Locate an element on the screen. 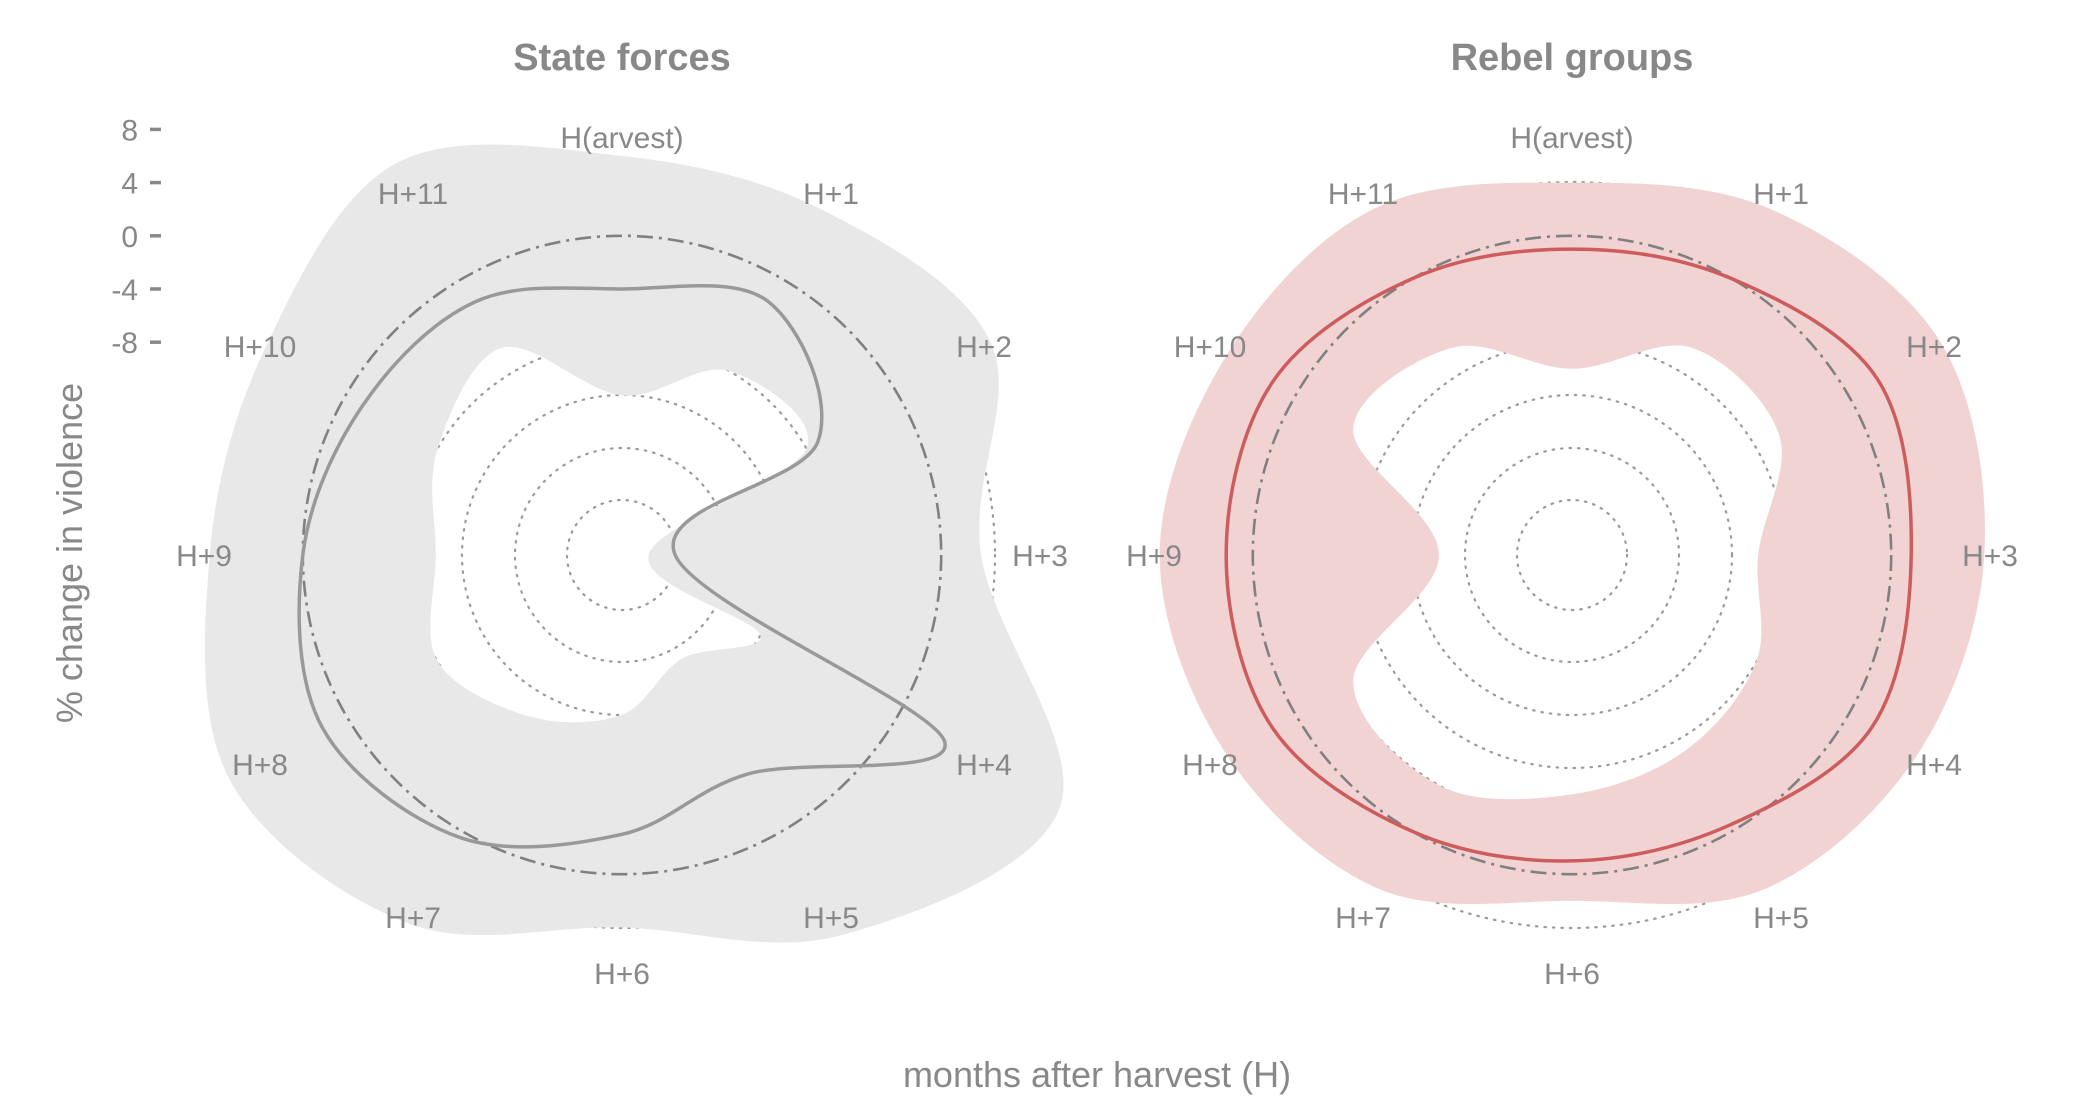  radial-axis: 8 4 0 -4 -8 is located at coordinates (136, 237).